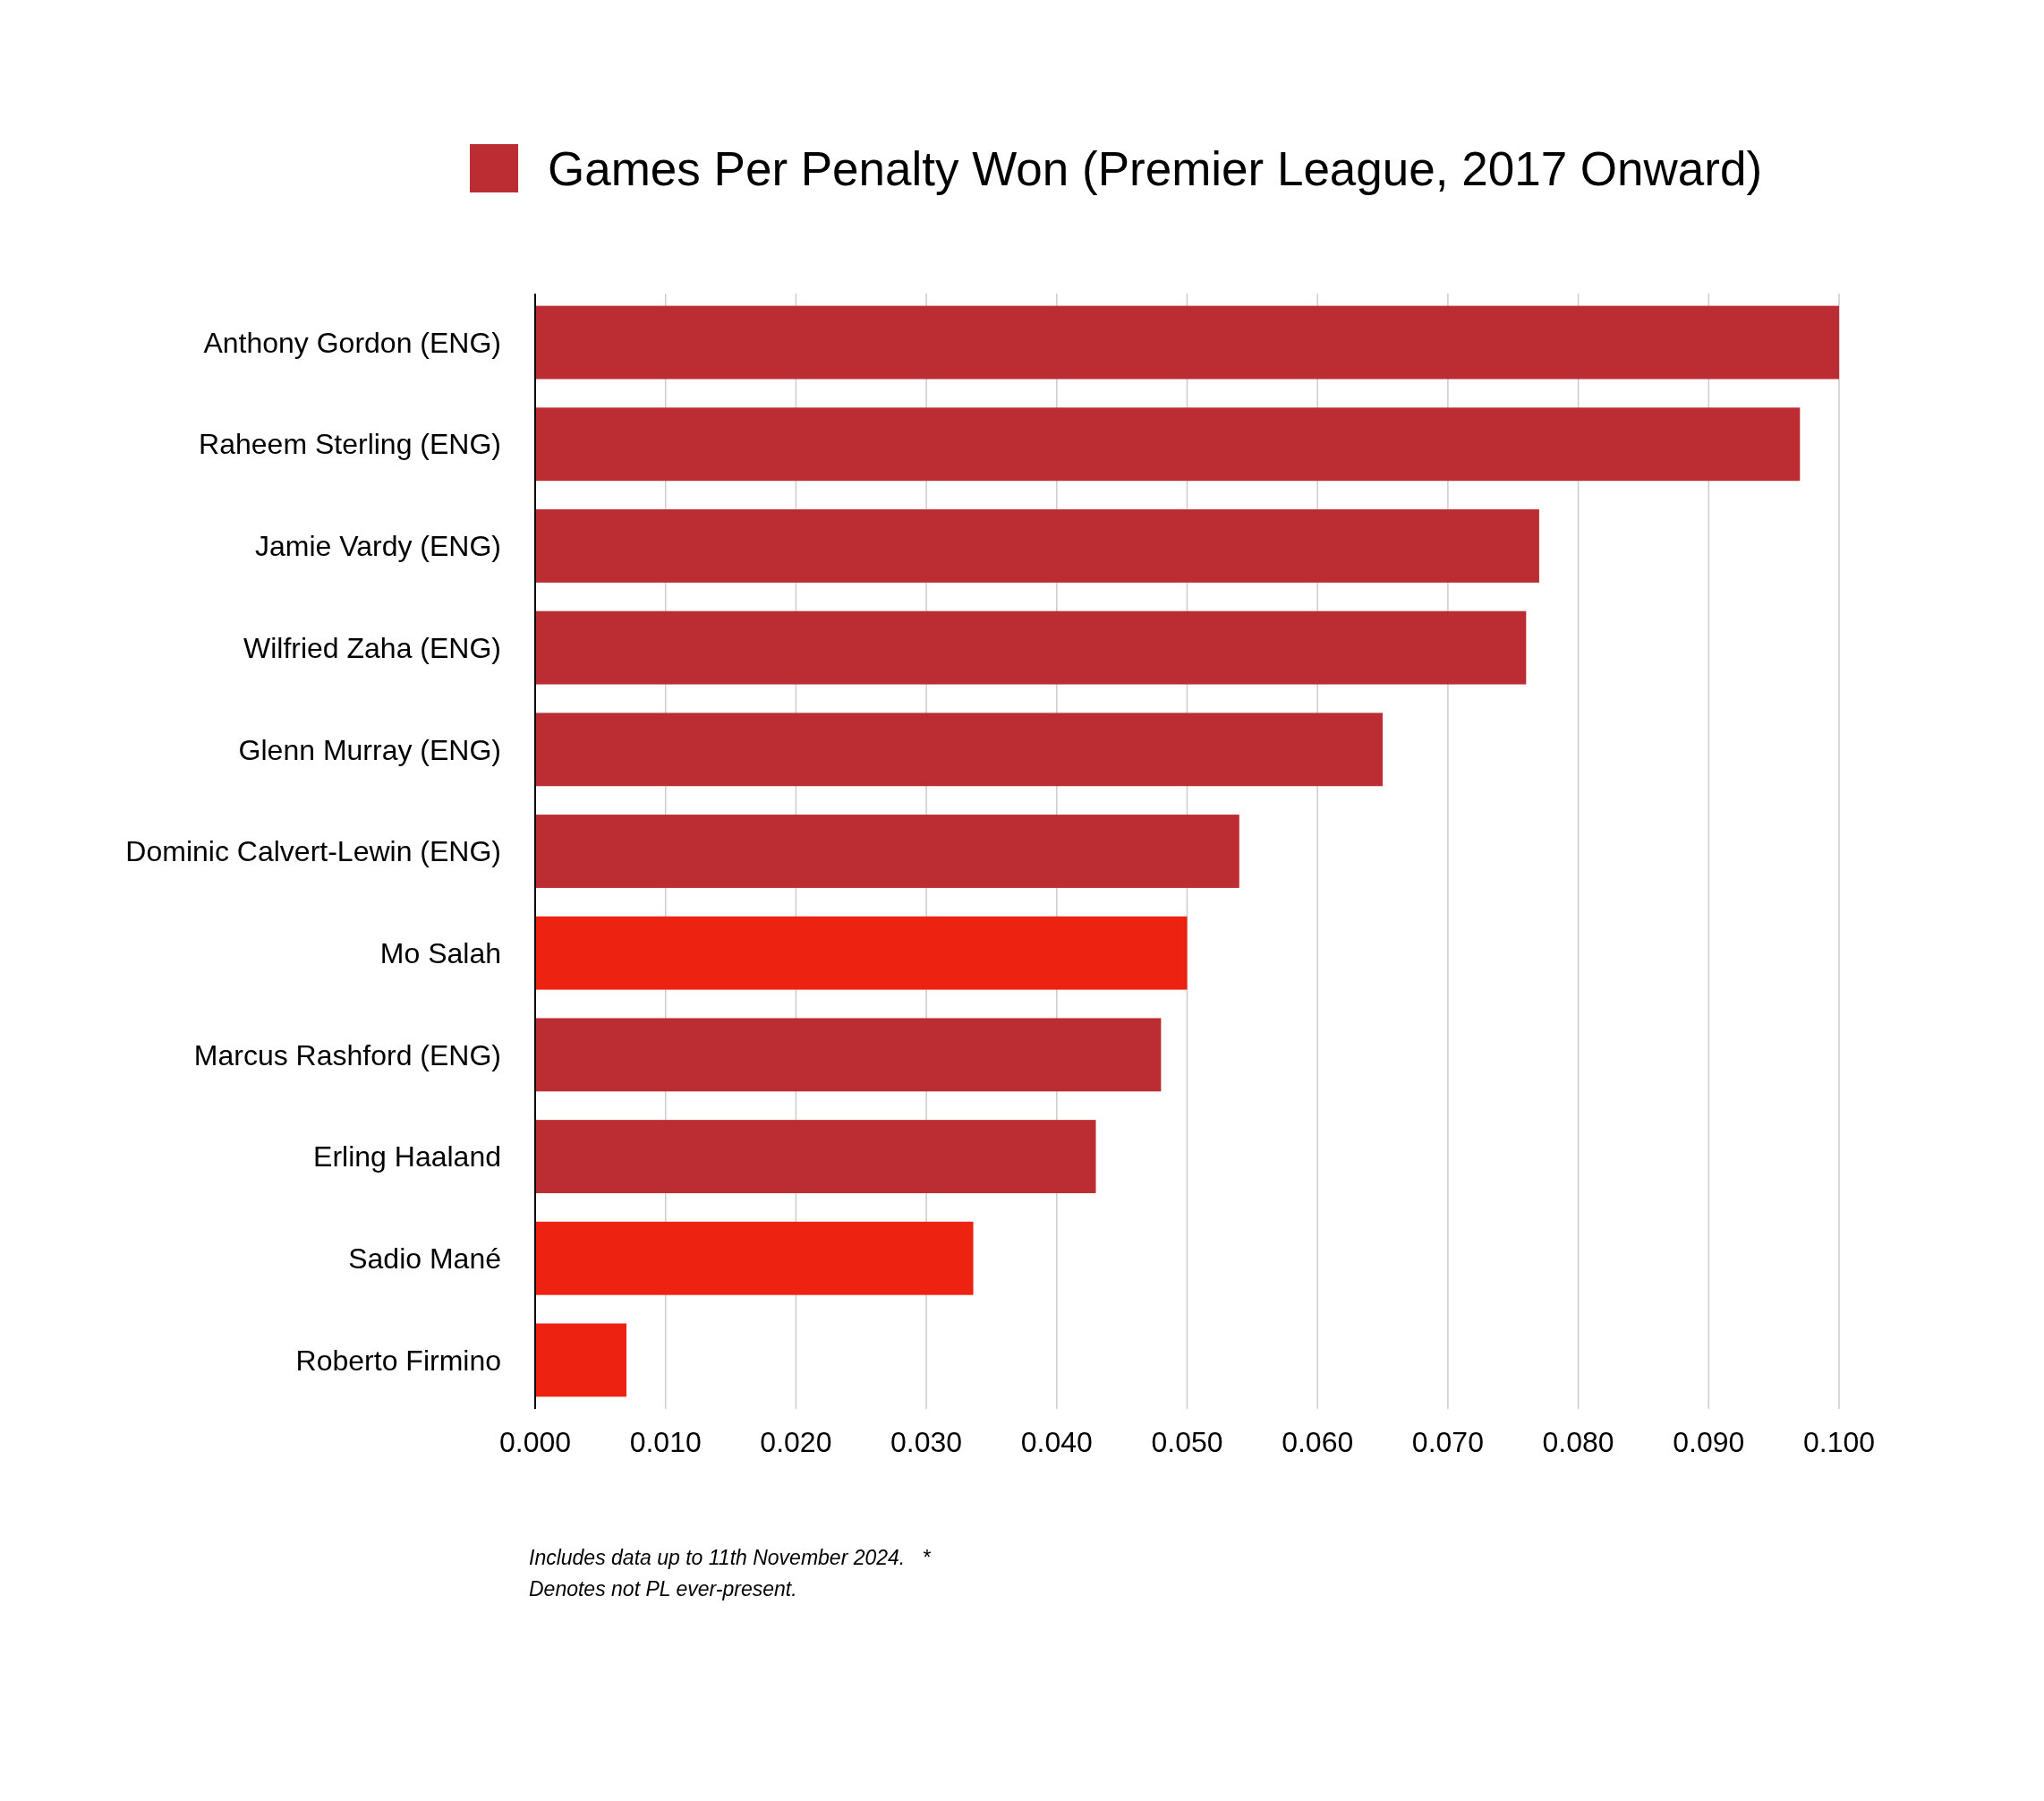 Image resolution: width=2044 pixels, height=1801 pixels. I want to click on y-tick-label: Wilfried Zaha (ENG), so click(372, 647).